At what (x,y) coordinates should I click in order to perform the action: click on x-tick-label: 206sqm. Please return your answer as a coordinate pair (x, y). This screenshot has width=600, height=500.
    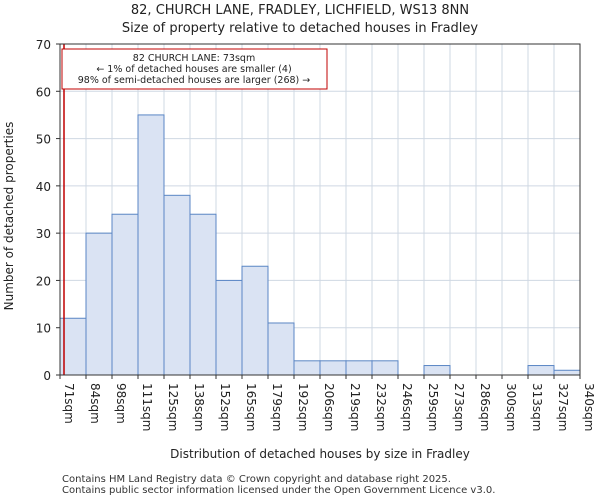
    Looking at the image, I should click on (329, 407).